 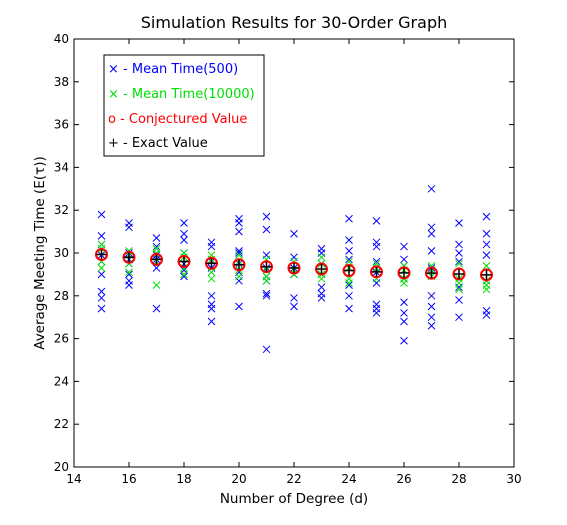 What do you see at coordinates (61, 339) in the screenshot?
I see `y-tick-label: 26` at bounding box center [61, 339].